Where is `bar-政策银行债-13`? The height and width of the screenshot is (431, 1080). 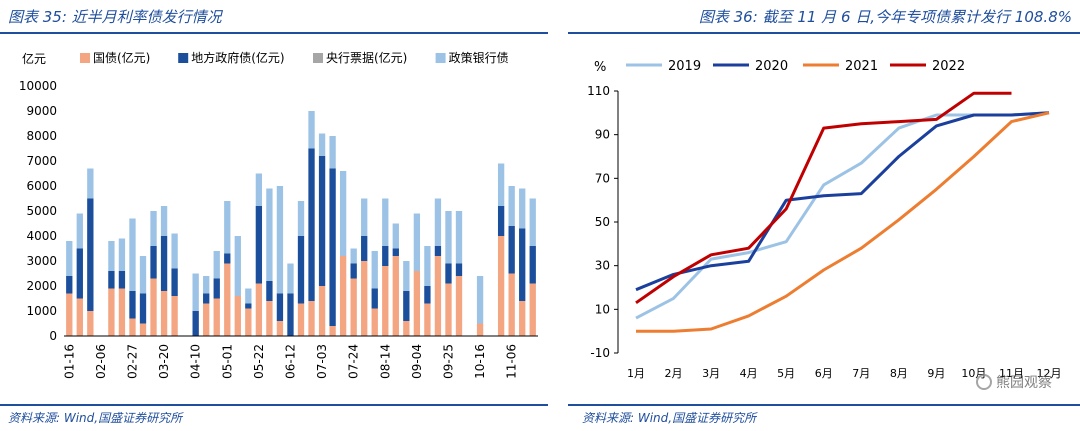
bar-政策银行债-13 is located at coordinates (206, 285).